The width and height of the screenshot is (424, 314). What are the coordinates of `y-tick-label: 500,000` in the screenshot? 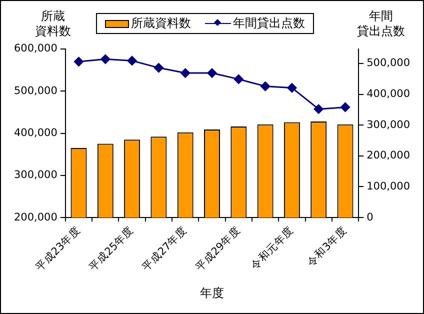 It's located at (36, 90).